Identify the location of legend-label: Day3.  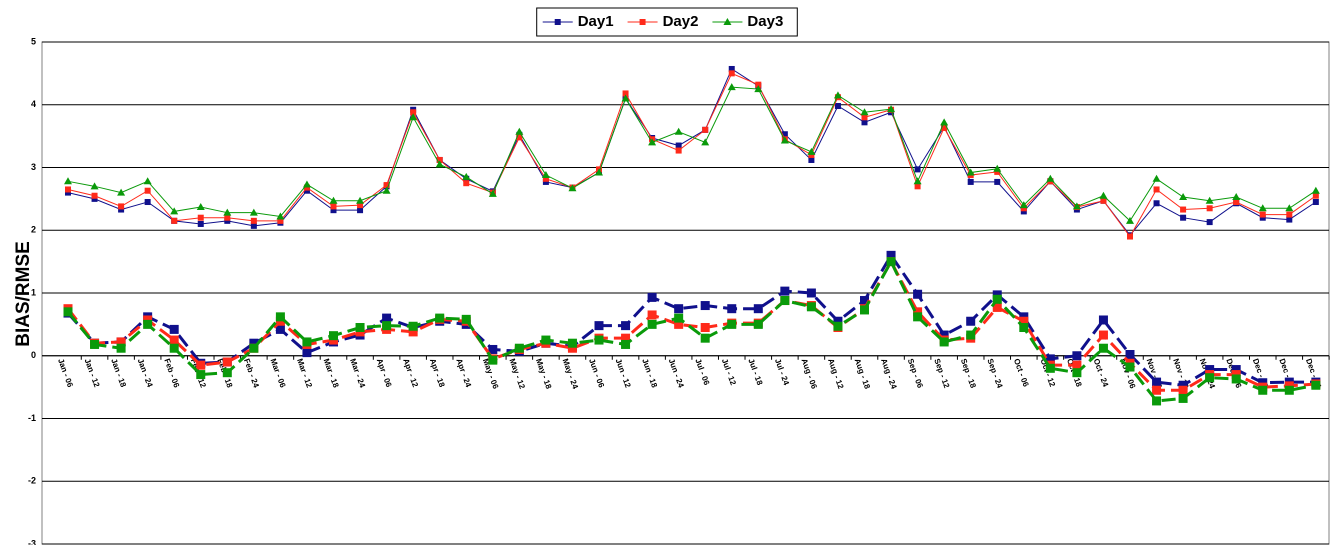
(765, 21).